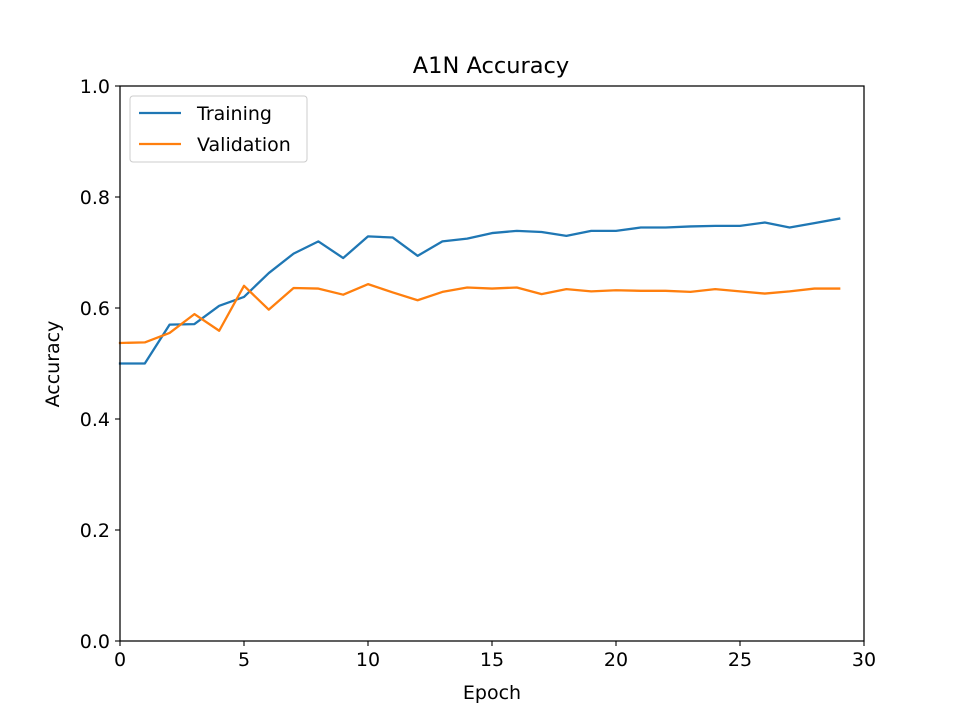  What do you see at coordinates (368, 660) in the screenshot?
I see `x-tick-label: 10` at bounding box center [368, 660].